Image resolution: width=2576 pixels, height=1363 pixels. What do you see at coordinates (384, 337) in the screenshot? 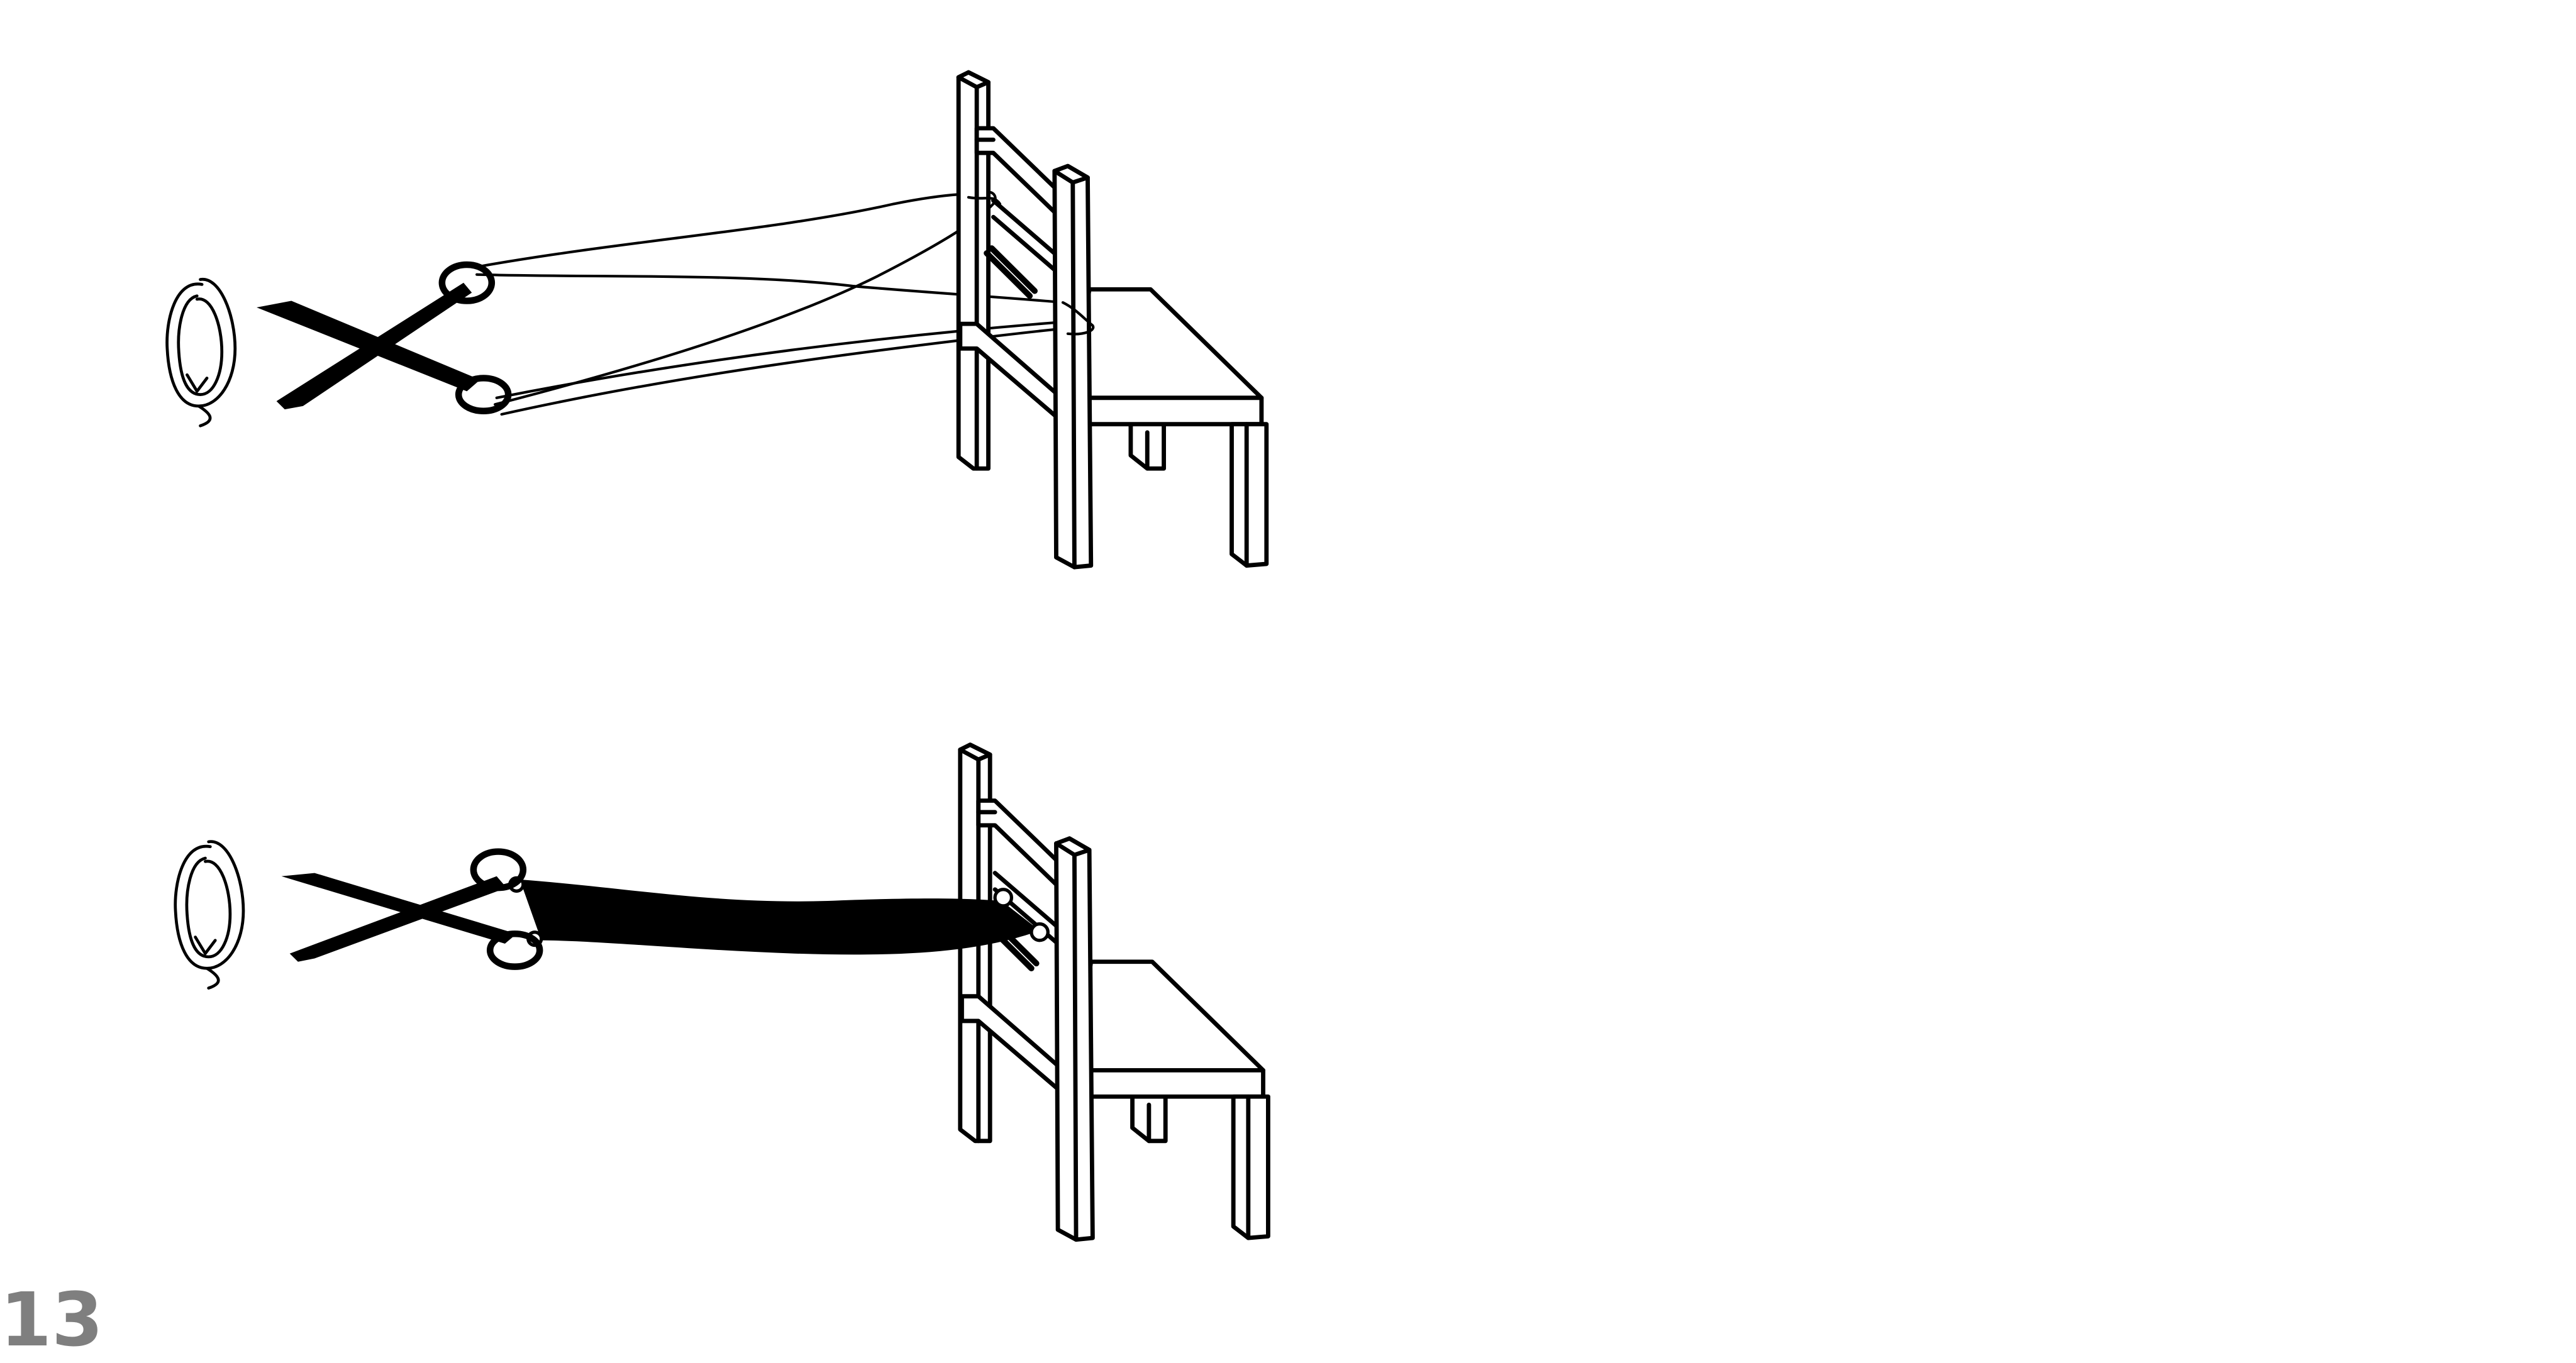
I see `scissors-icon` at bounding box center [384, 337].